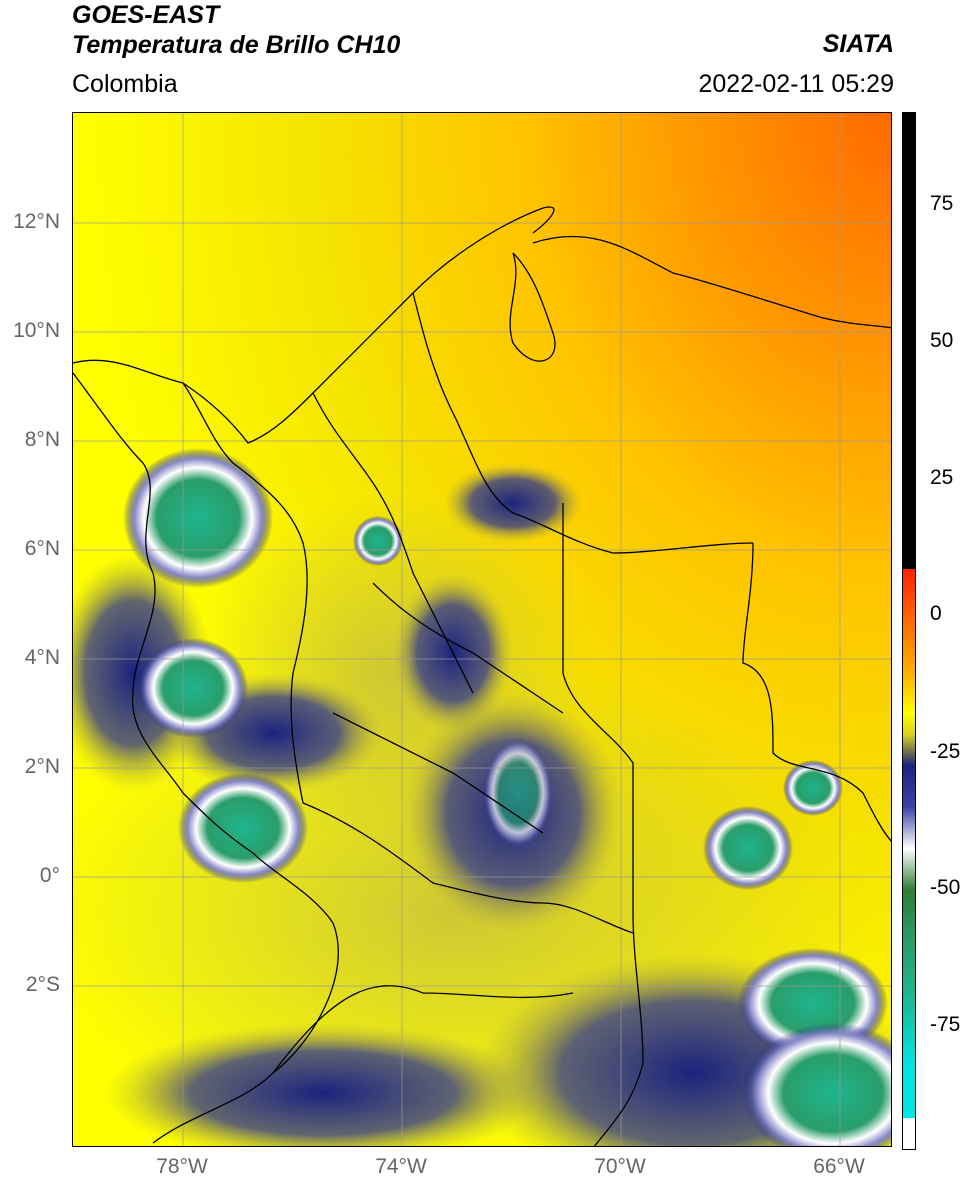  I want to click on satellite-title: GOES-EAST, so click(146, 15).